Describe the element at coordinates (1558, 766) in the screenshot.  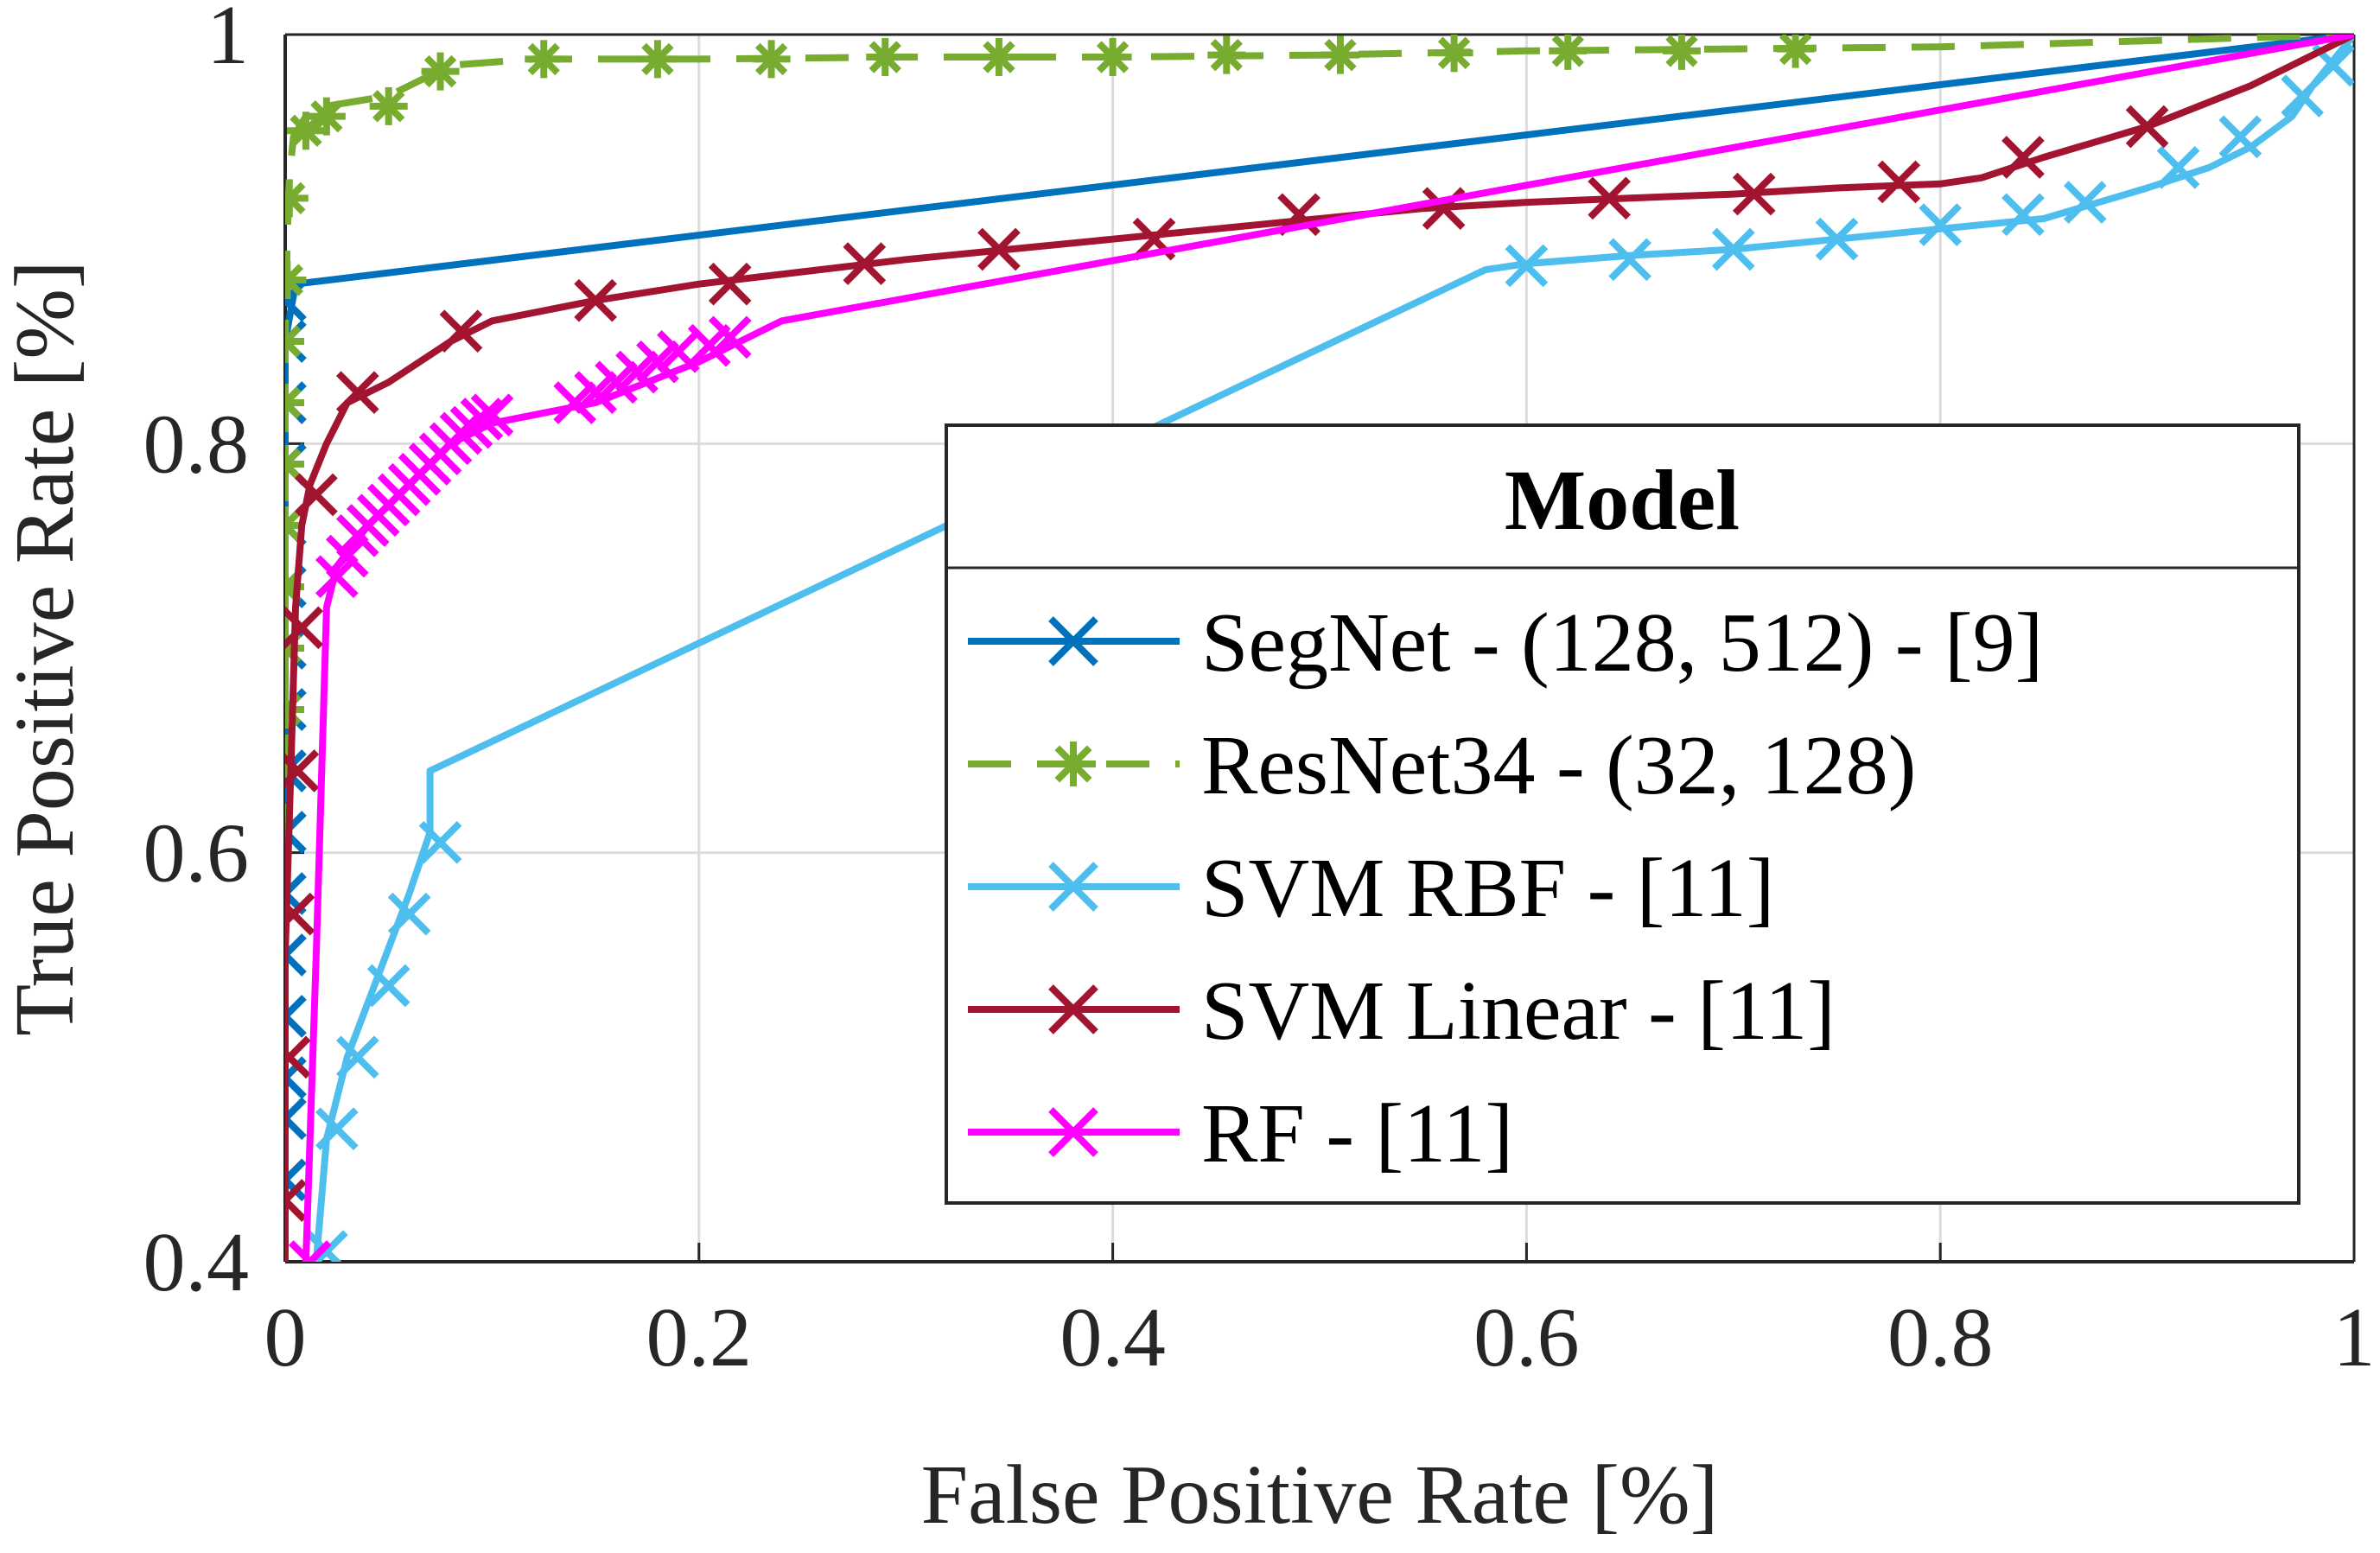
I see `legend-label-1: ResNet34 - (32, 128)` at that location.